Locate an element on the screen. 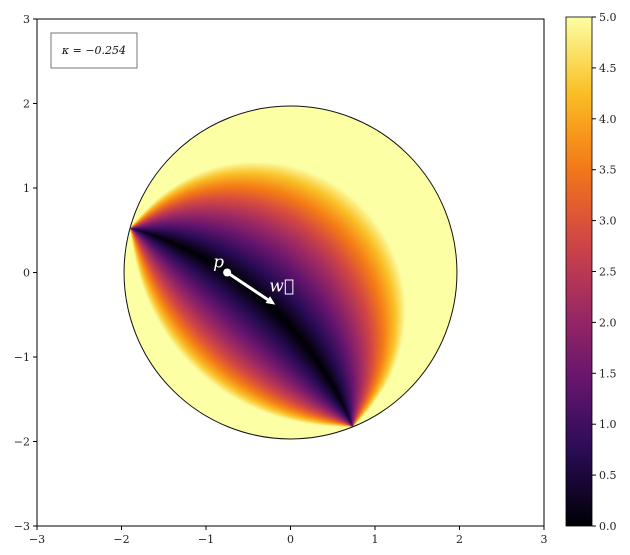 The width and height of the screenshot is (630, 555). colorbar: 0.0 0.5 1.0 1.5 2.0 2.5 3.0 3.5 4.0 4.5 5.0 is located at coordinates (591, 272).